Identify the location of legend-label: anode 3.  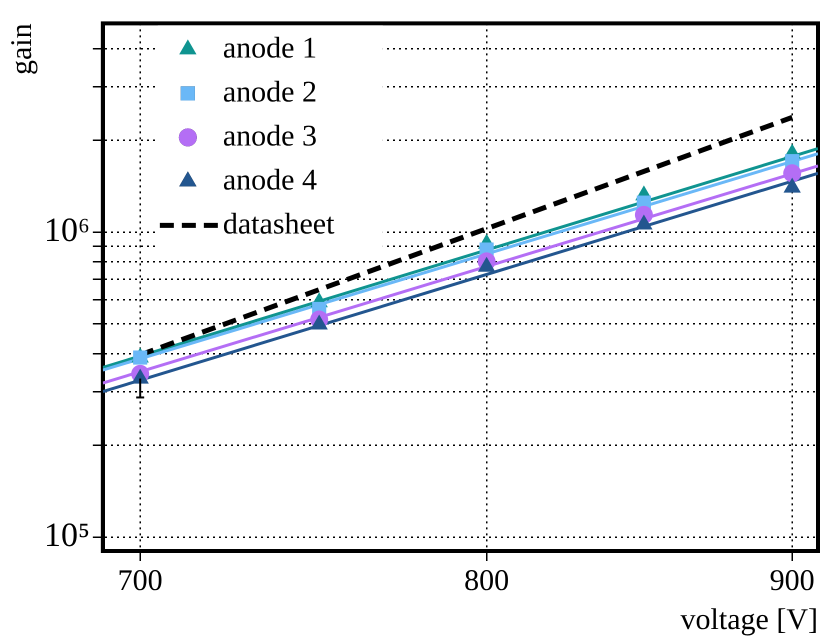
(269, 135).